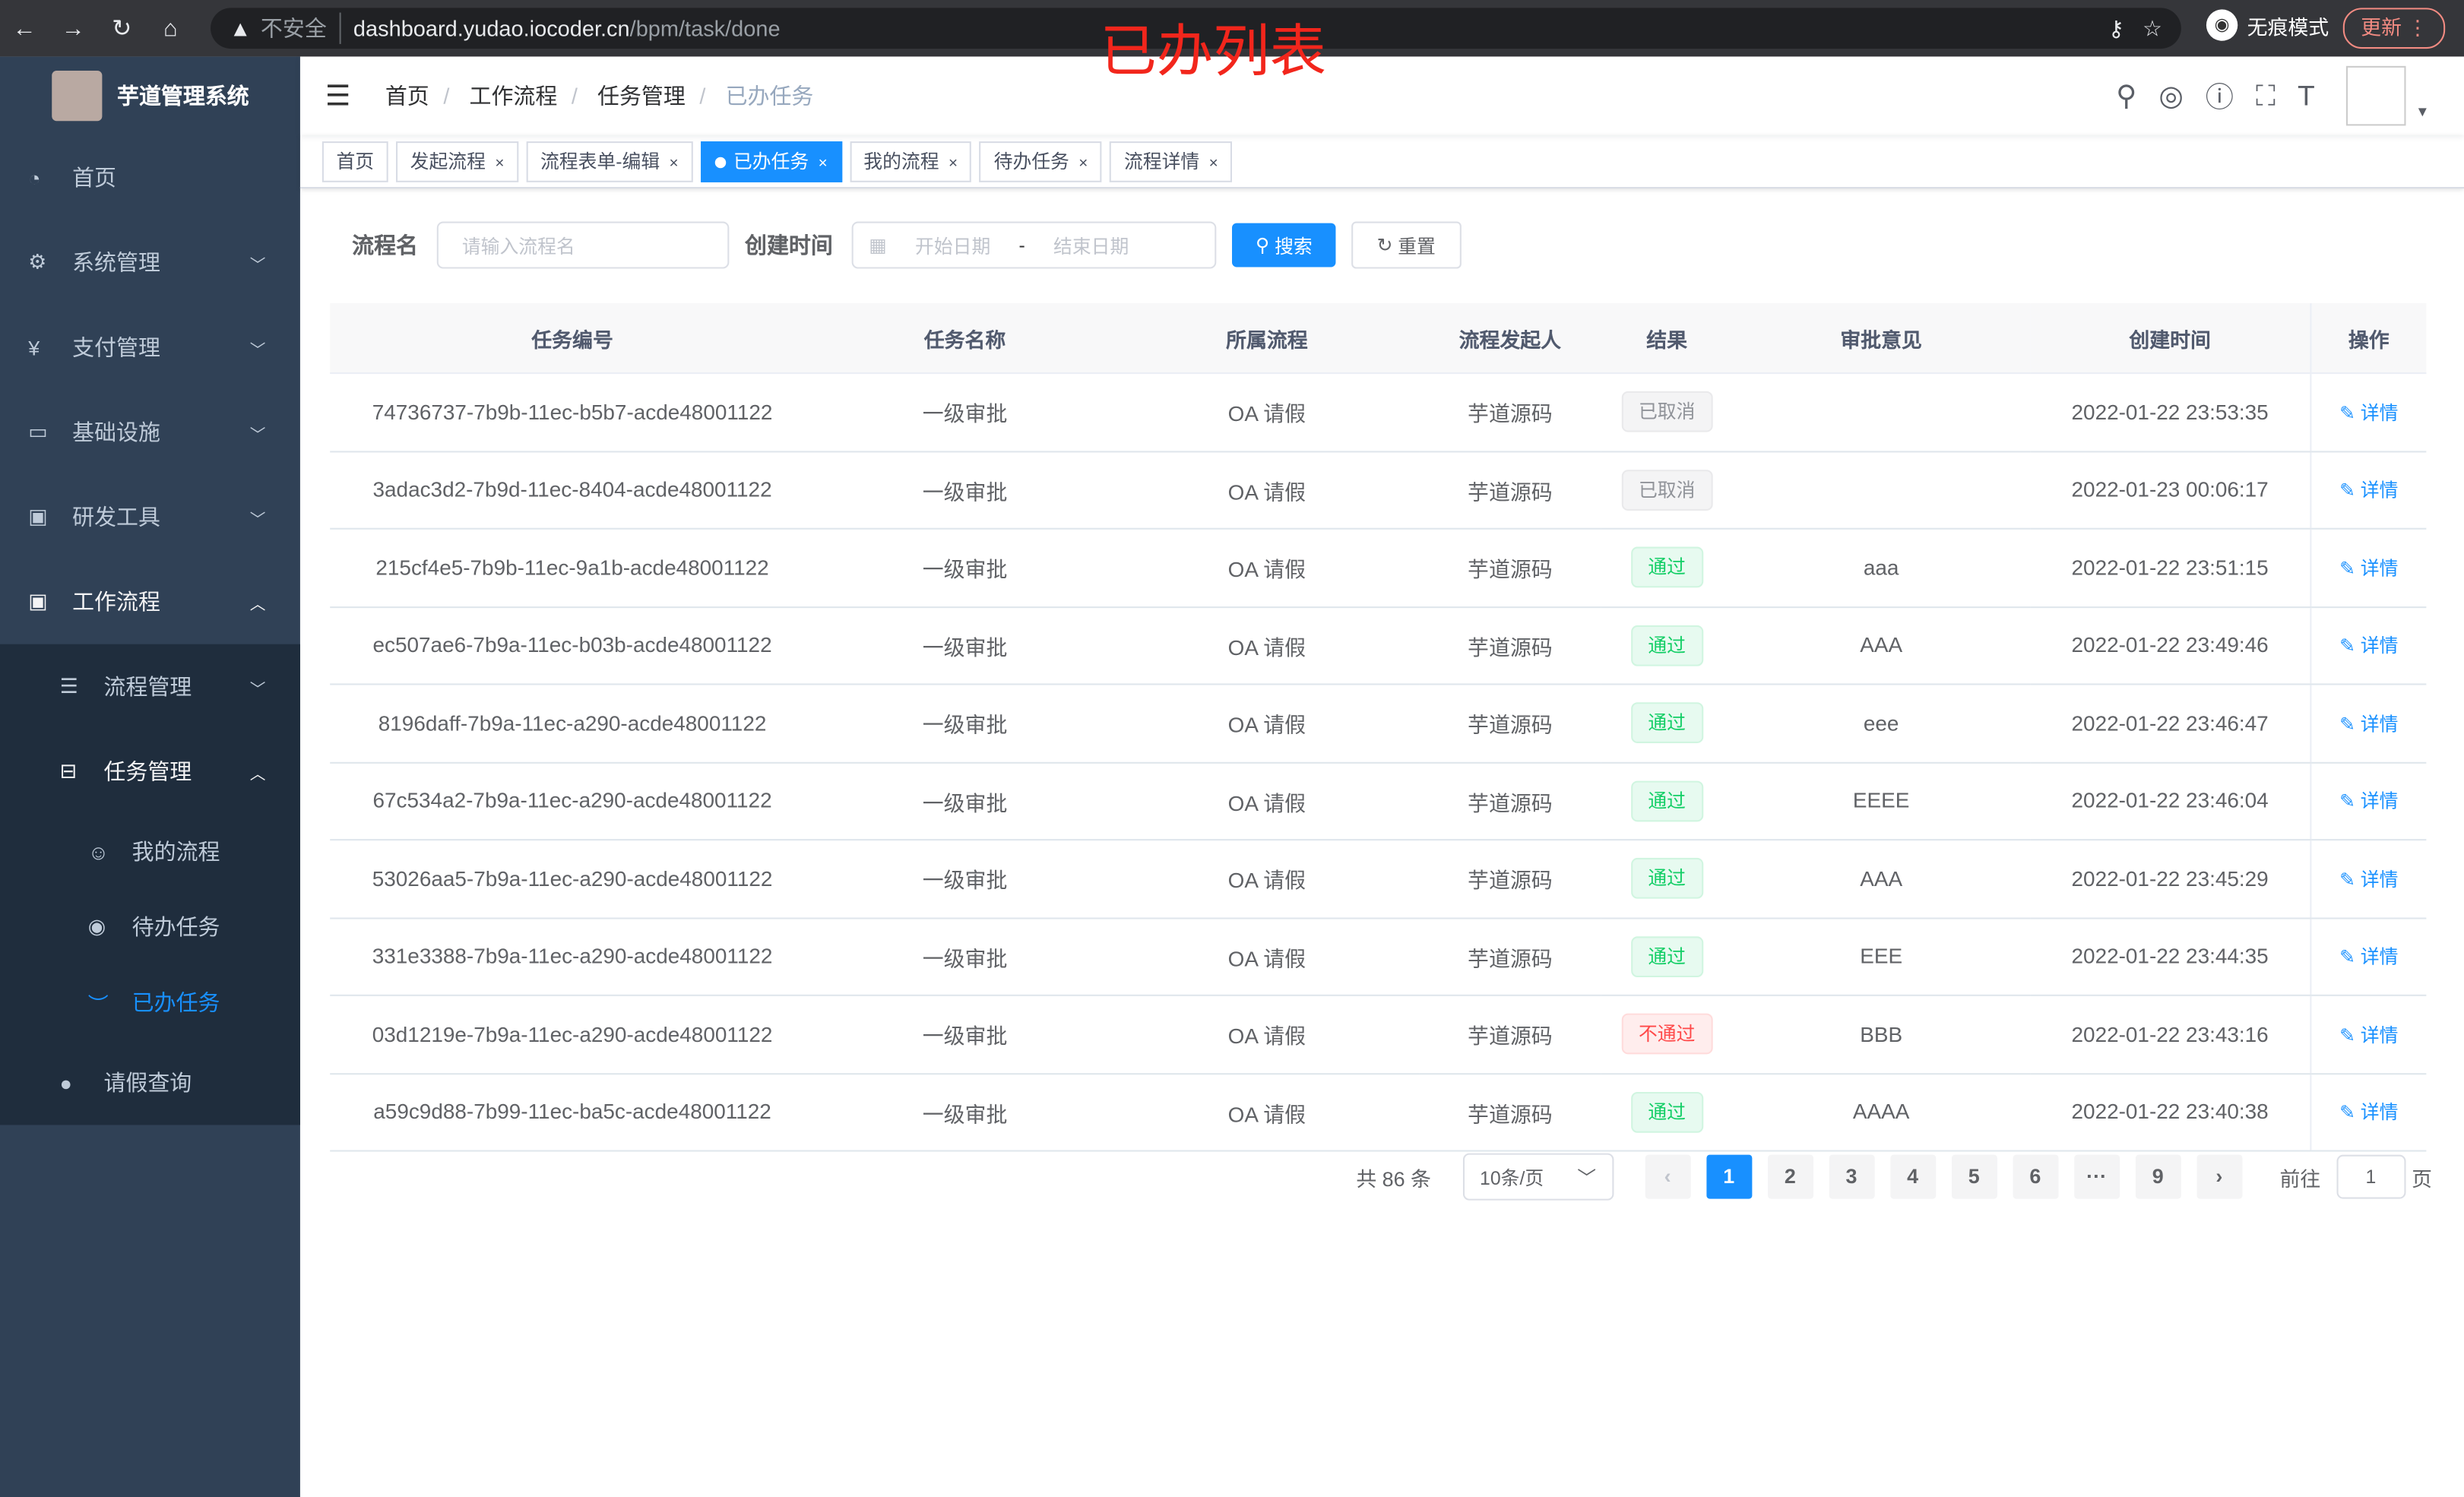 The height and width of the screenshot is (1497, 2464). What do you see at coordinates (457, 161) in the screenshot?
I see `tag-start-process: 发起流程 ×` at bounding box center [457, 161].